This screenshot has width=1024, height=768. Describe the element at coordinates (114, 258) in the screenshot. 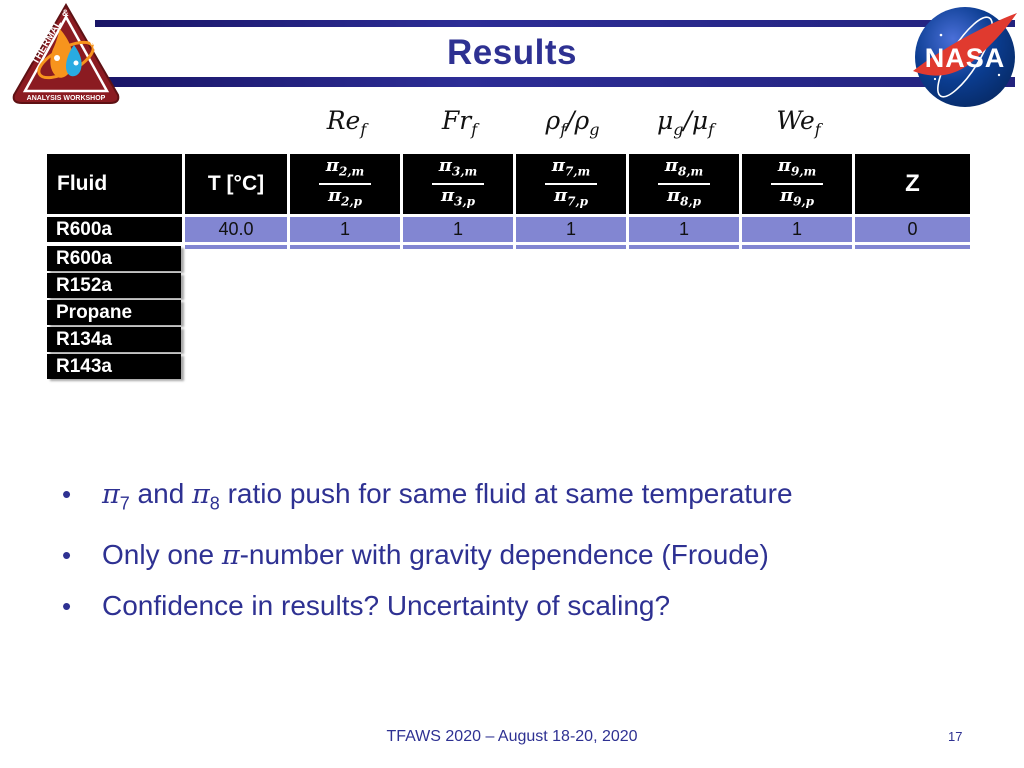

I see `list-item: R600a` at that location.